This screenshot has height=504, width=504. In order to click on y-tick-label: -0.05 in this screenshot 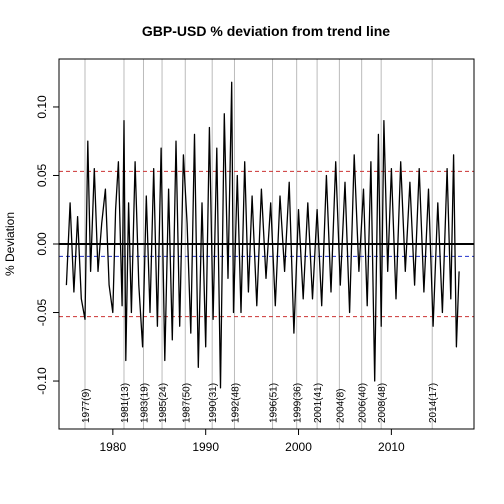, I will do `click(42, 313)`.